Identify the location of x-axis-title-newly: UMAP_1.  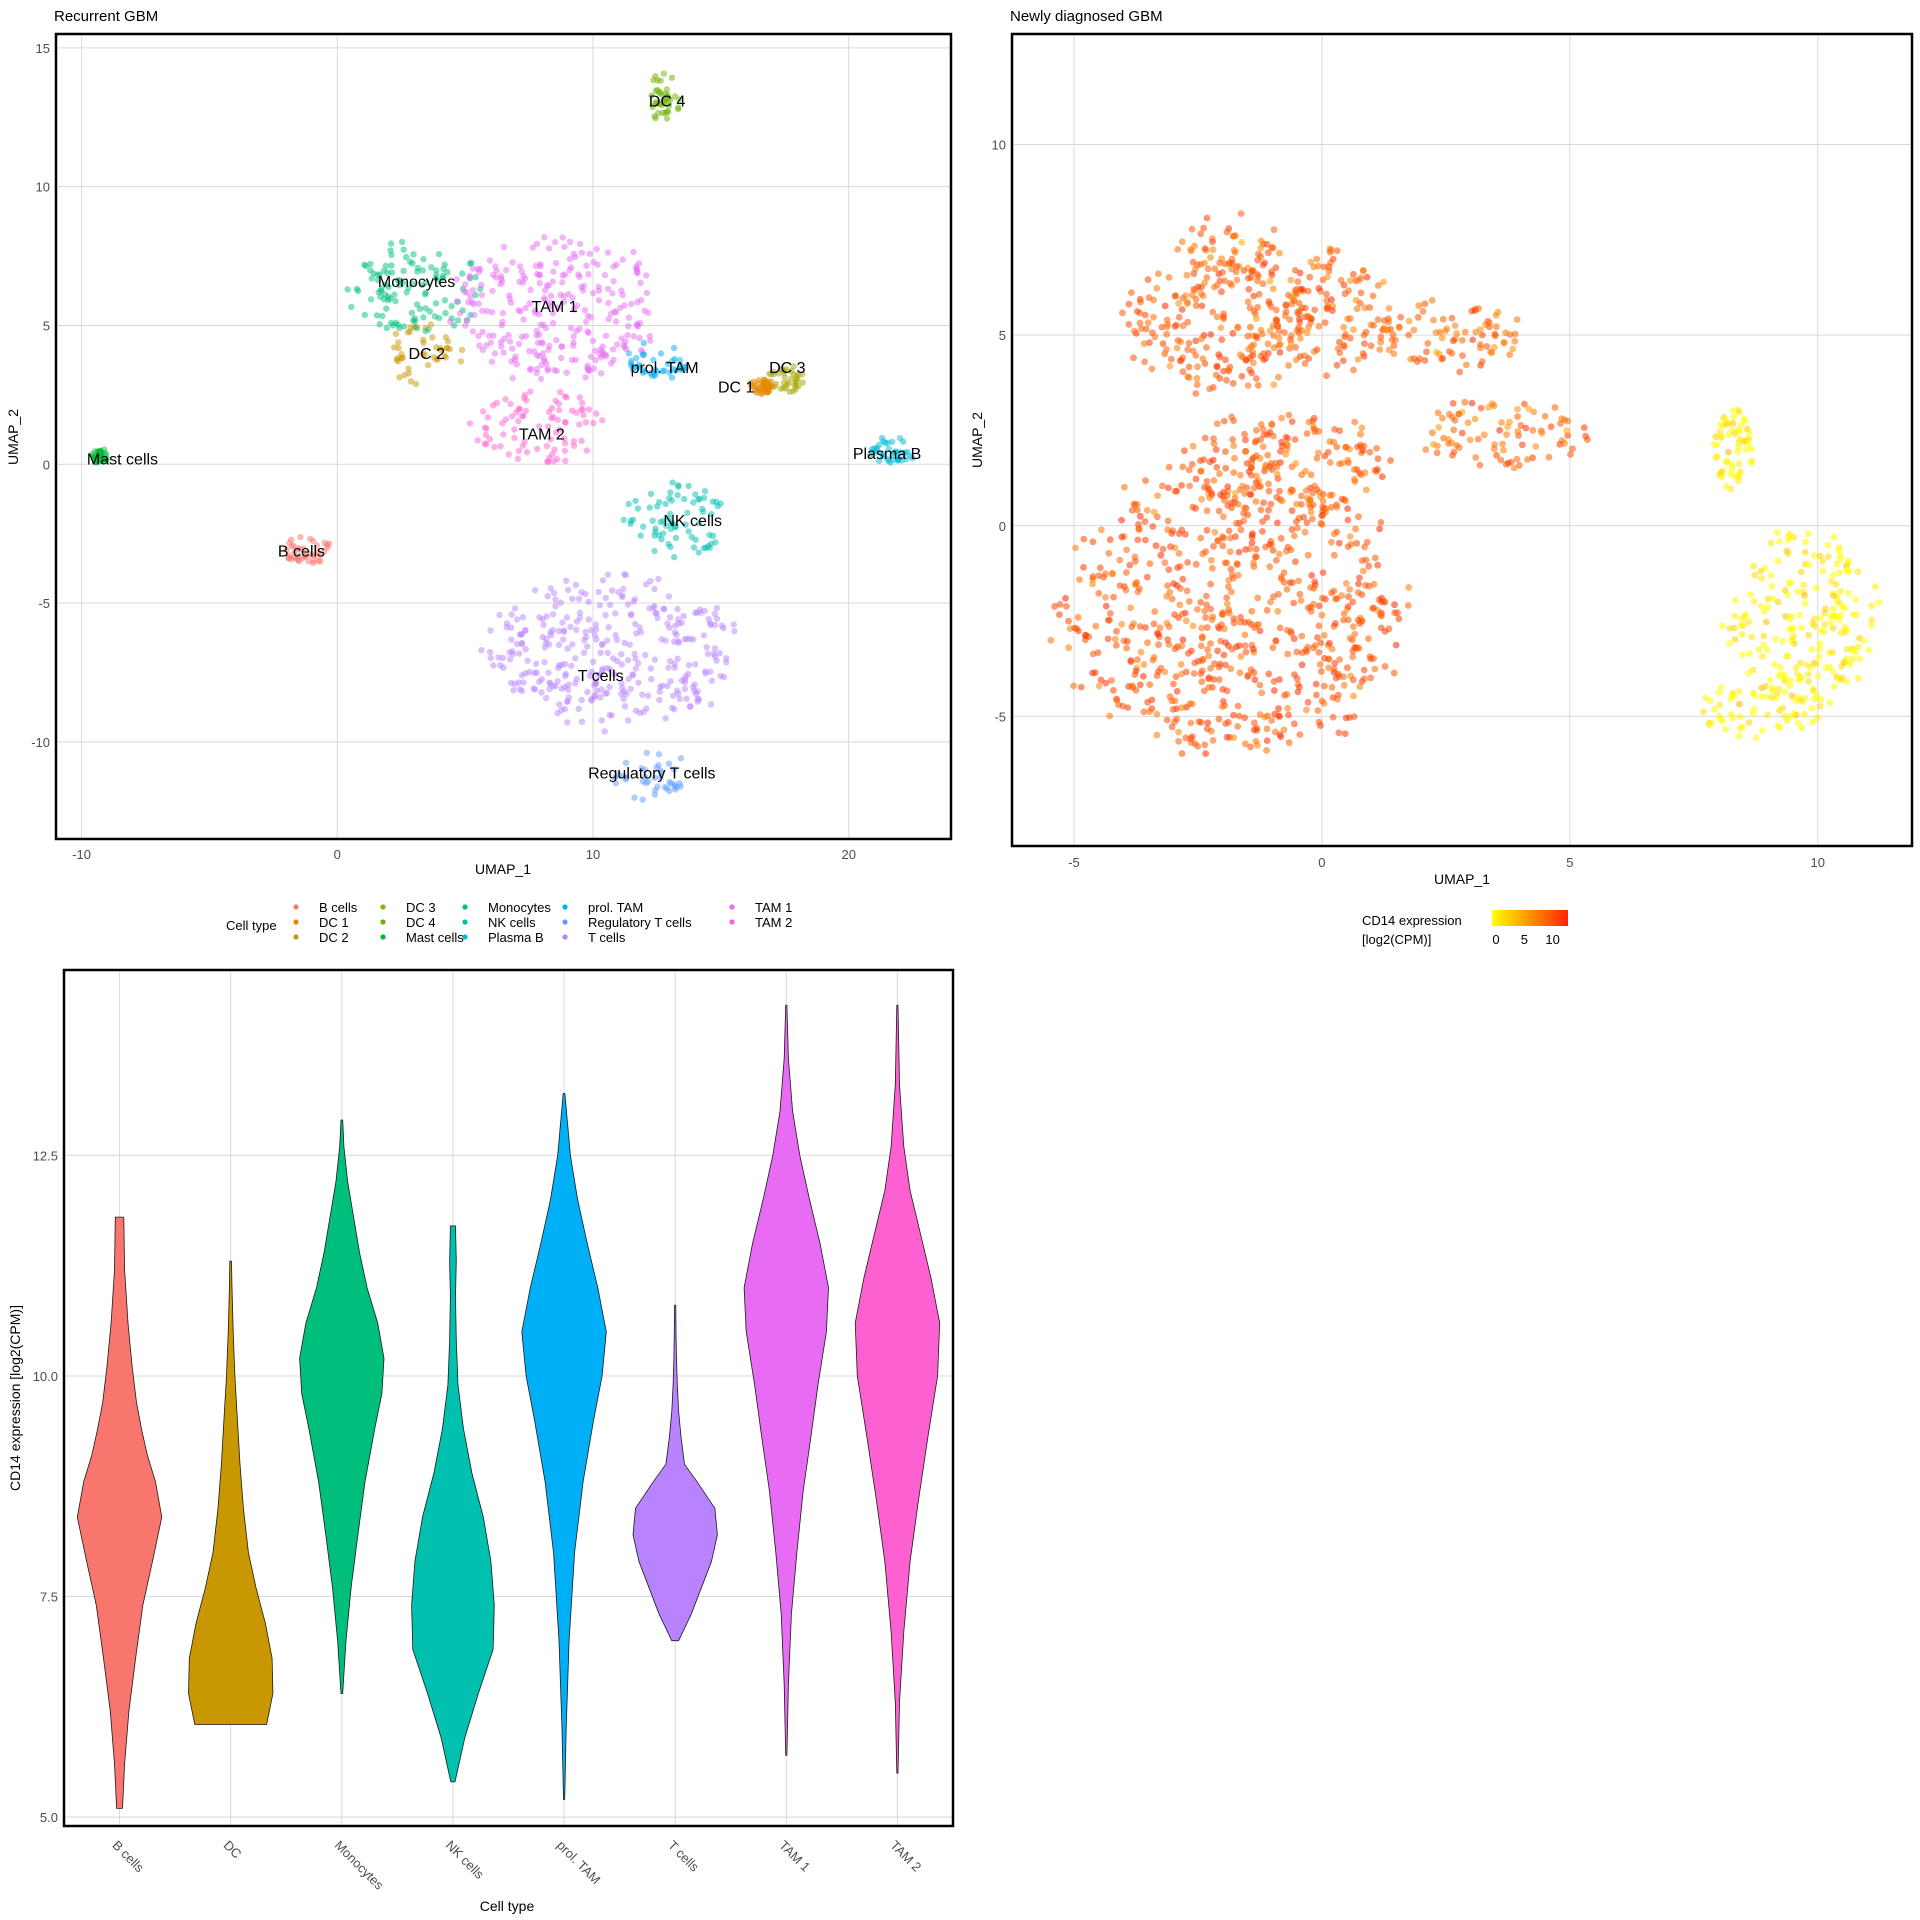
(1462, 879).